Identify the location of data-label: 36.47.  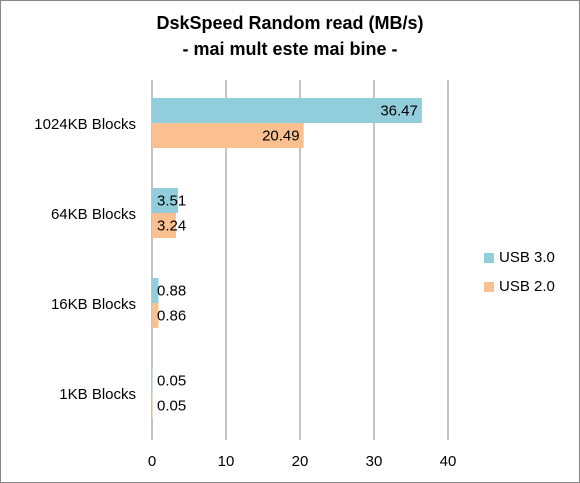
(399, 110).